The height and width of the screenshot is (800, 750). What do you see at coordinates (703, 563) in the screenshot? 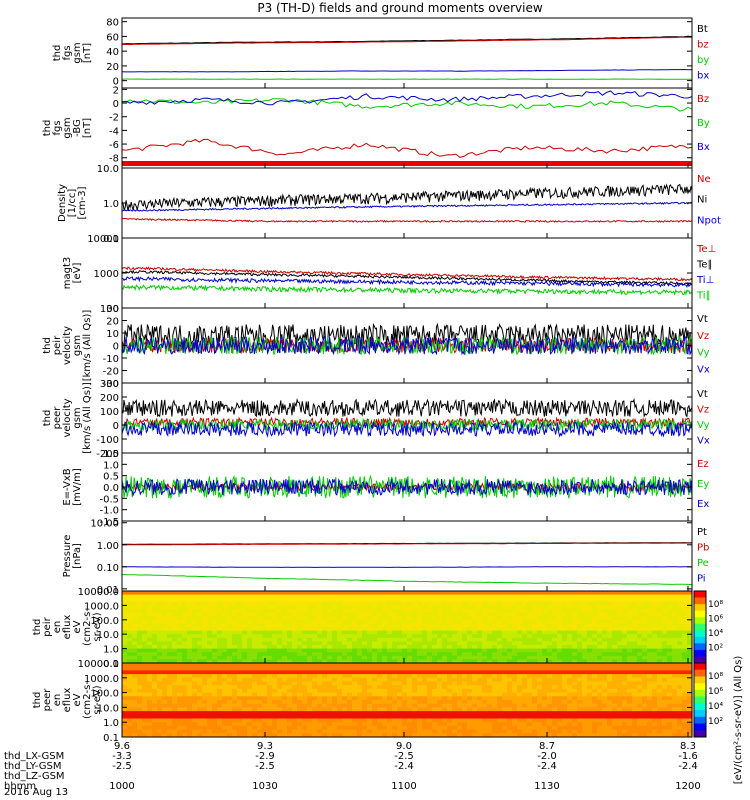
I see `legend-Pe: Pe` at bounding box center [703, 563].